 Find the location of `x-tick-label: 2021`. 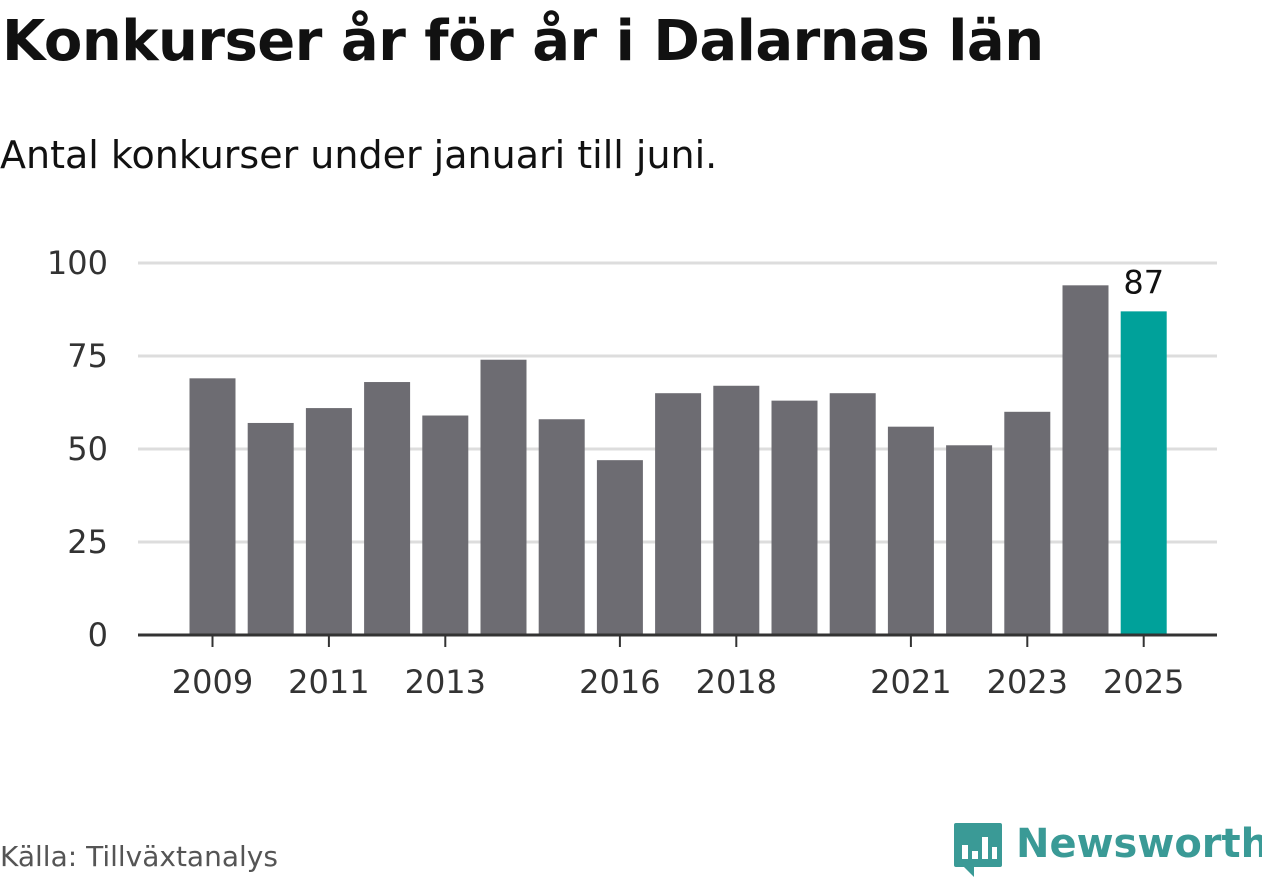

x-tick-label: 2021 is located at coordinates (910, 682).